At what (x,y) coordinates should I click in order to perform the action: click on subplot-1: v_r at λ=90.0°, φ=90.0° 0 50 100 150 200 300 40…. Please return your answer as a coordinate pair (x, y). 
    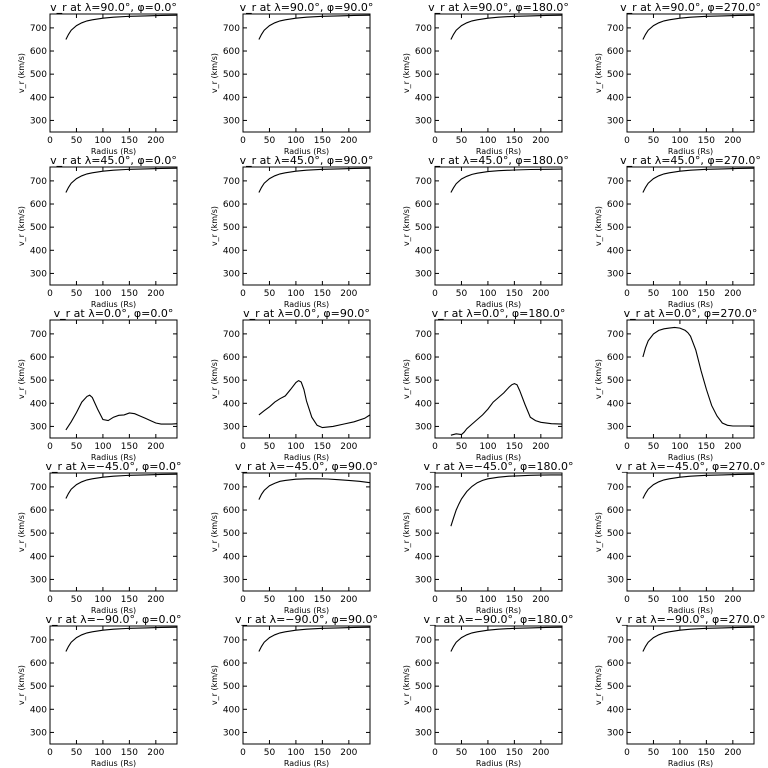
    Looking at the image, I should click on (291, 78).